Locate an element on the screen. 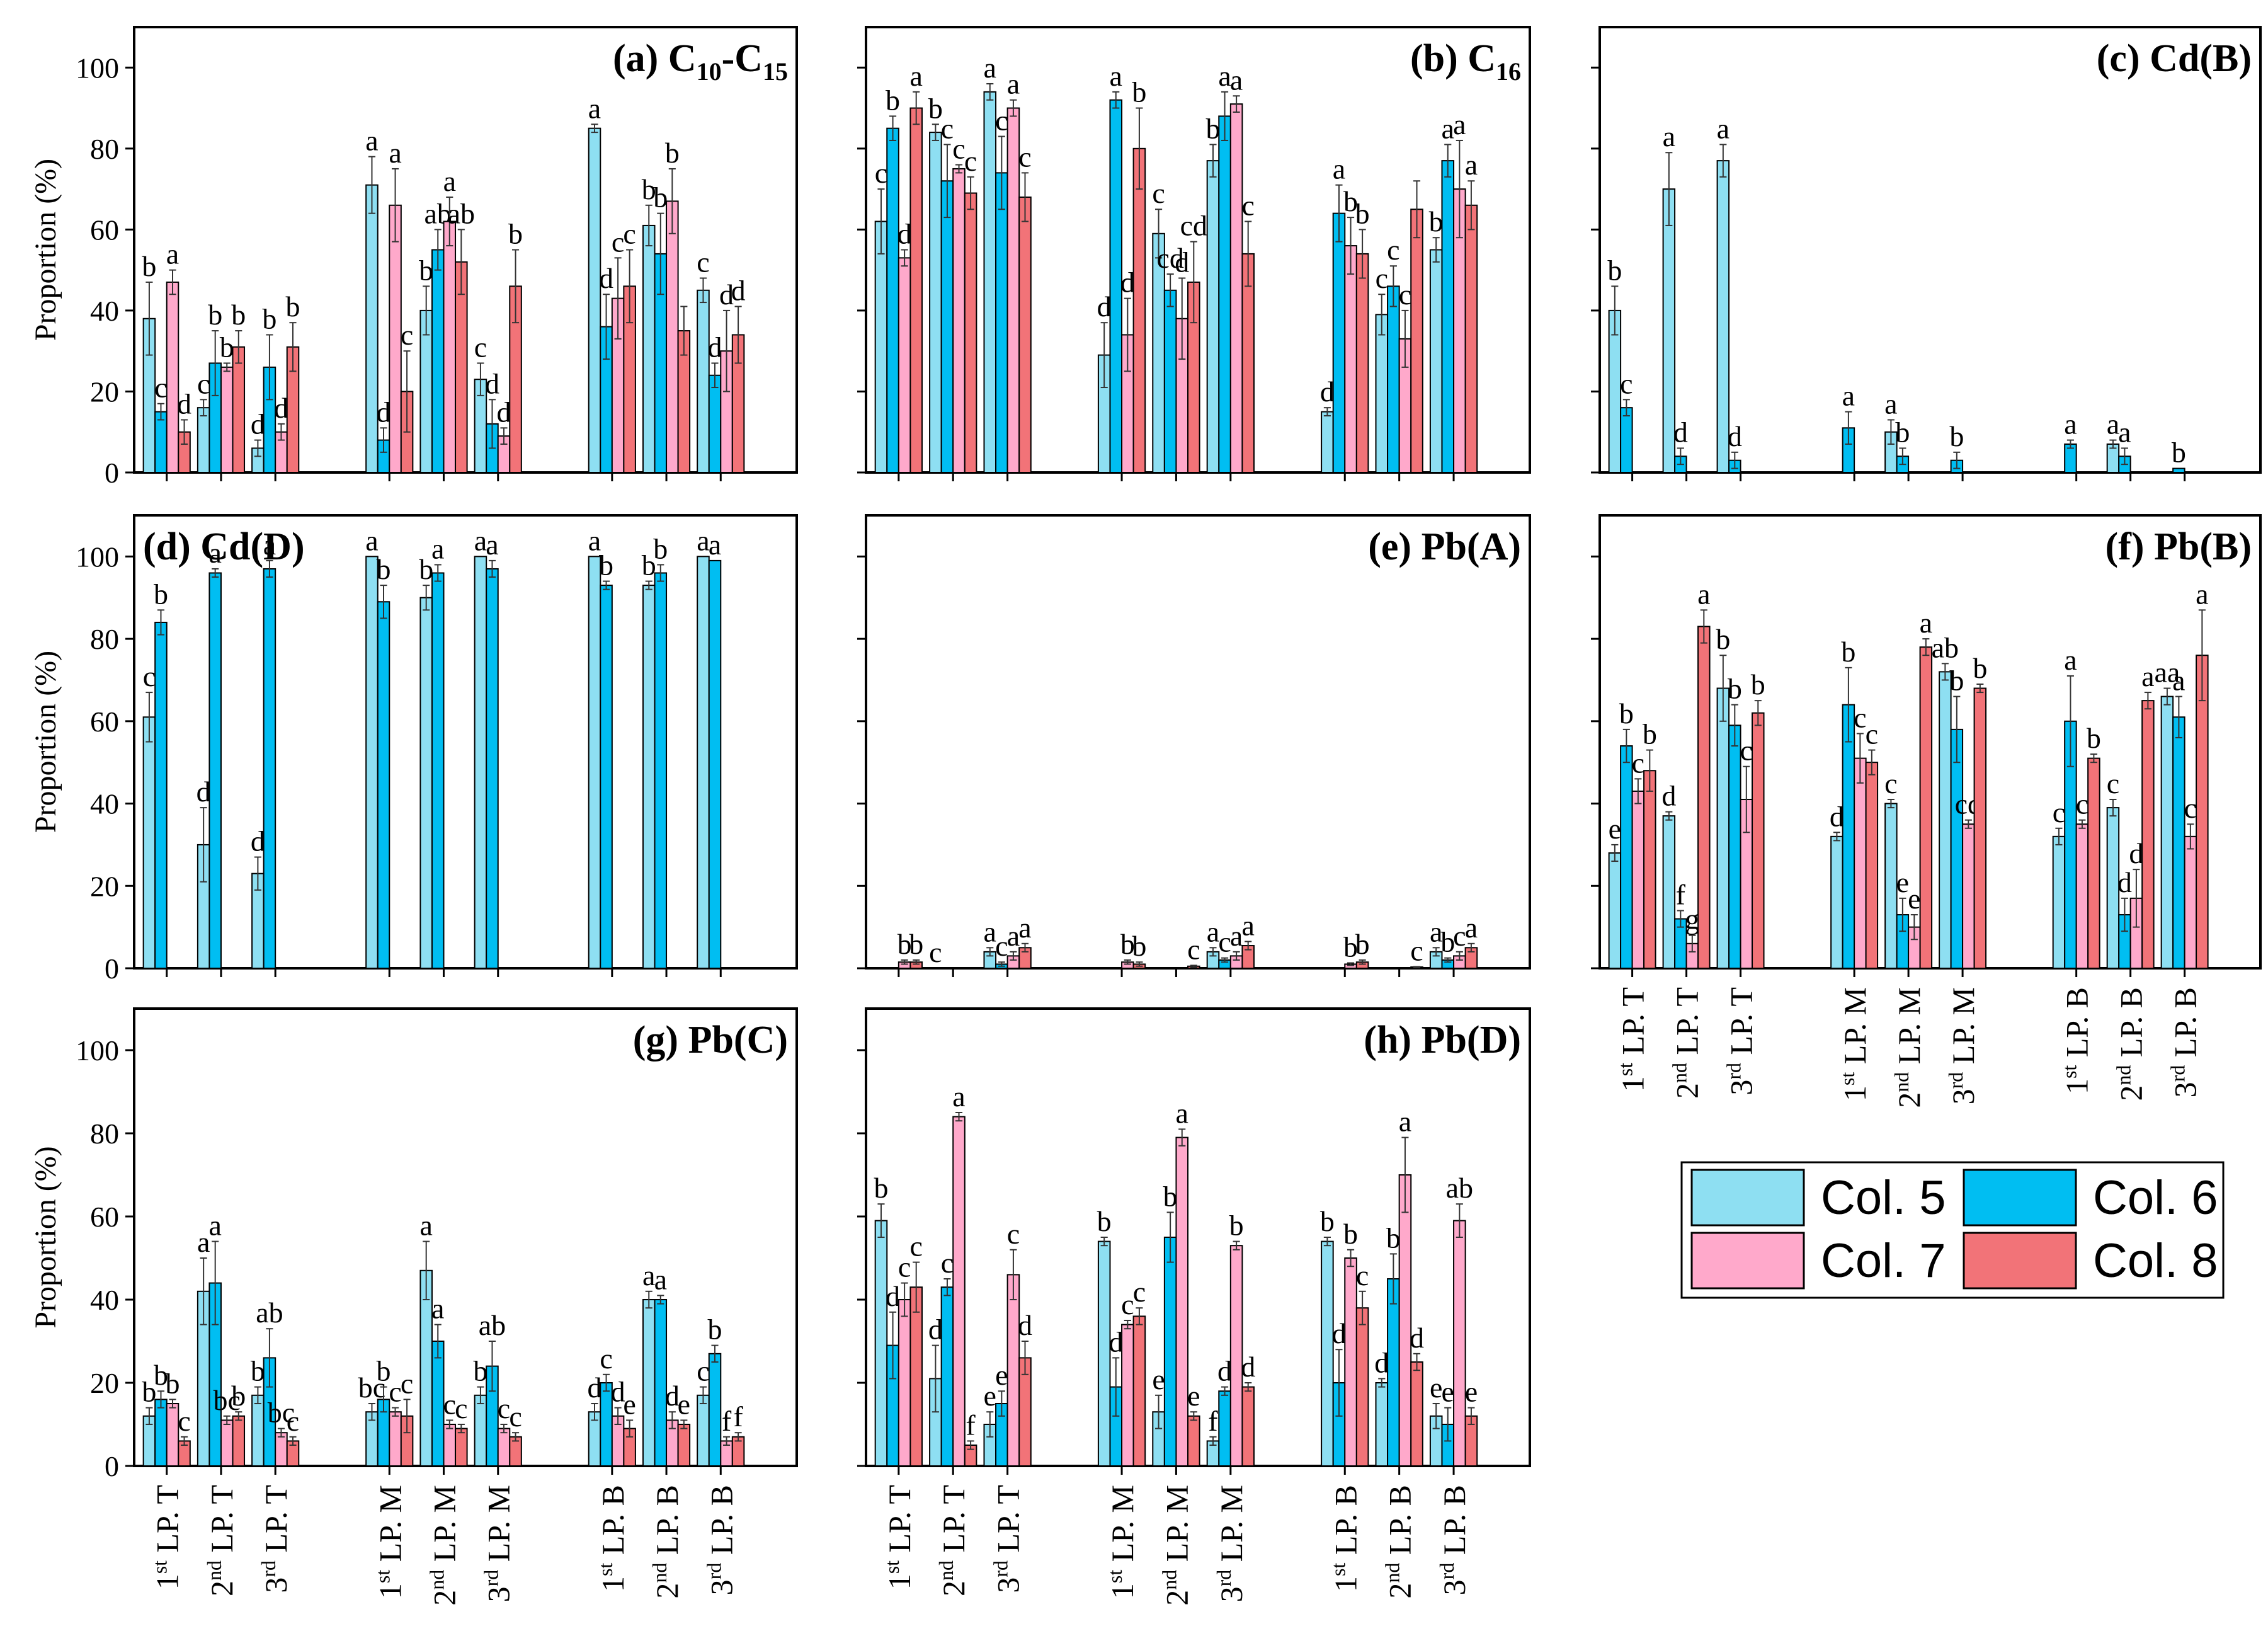 Image resolution: width=2268 pixels, height=1631 pixels. bar-b-c6-s1 is located at coordinates (1339, 342).